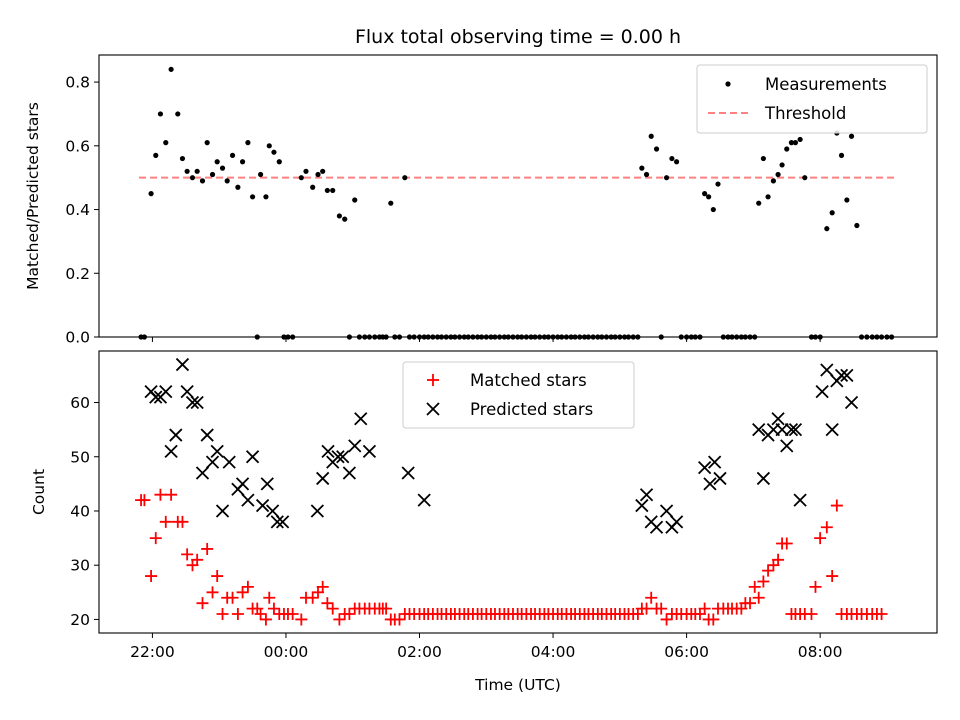 This screenshot has height=720, width=960. What do you see at coordinates (77, 210) in the screenshot?
I see `y-tick-label: 0.4` at bounding box center [77, 210].